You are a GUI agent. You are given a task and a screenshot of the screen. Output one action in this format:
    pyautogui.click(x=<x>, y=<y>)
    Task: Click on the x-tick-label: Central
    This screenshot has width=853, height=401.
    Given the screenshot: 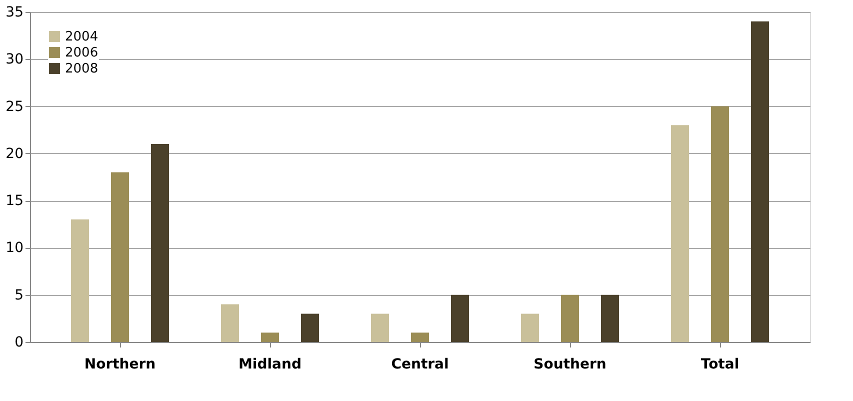 What is the action you would take?
    pyautogui.click(x=420, y=364)
    